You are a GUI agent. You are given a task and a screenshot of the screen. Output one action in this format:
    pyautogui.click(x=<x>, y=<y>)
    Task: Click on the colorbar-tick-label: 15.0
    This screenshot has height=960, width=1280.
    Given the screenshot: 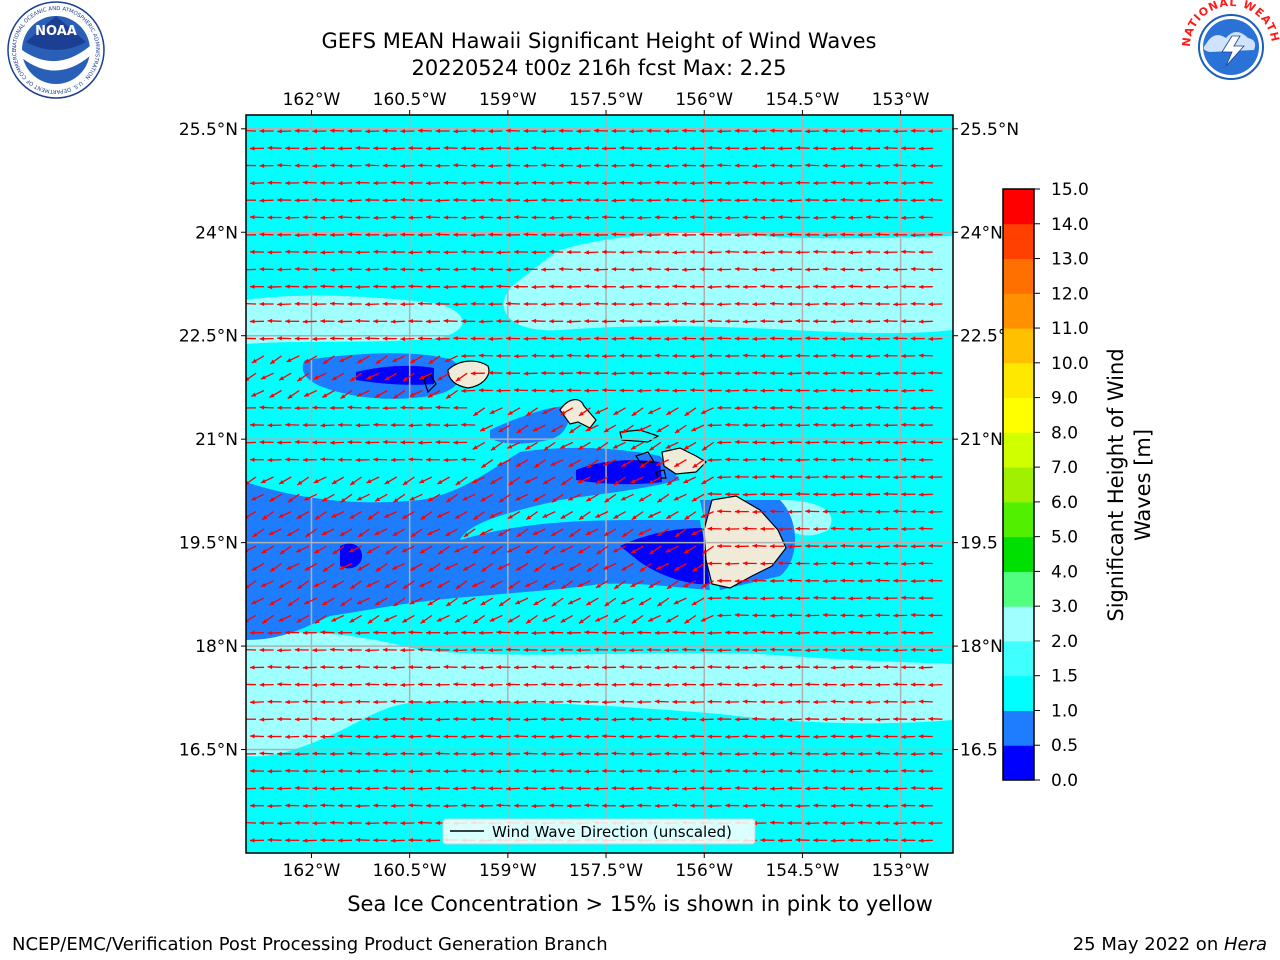 What is the action you would take?
    pyautogui.click(x=1070, y=190)
    